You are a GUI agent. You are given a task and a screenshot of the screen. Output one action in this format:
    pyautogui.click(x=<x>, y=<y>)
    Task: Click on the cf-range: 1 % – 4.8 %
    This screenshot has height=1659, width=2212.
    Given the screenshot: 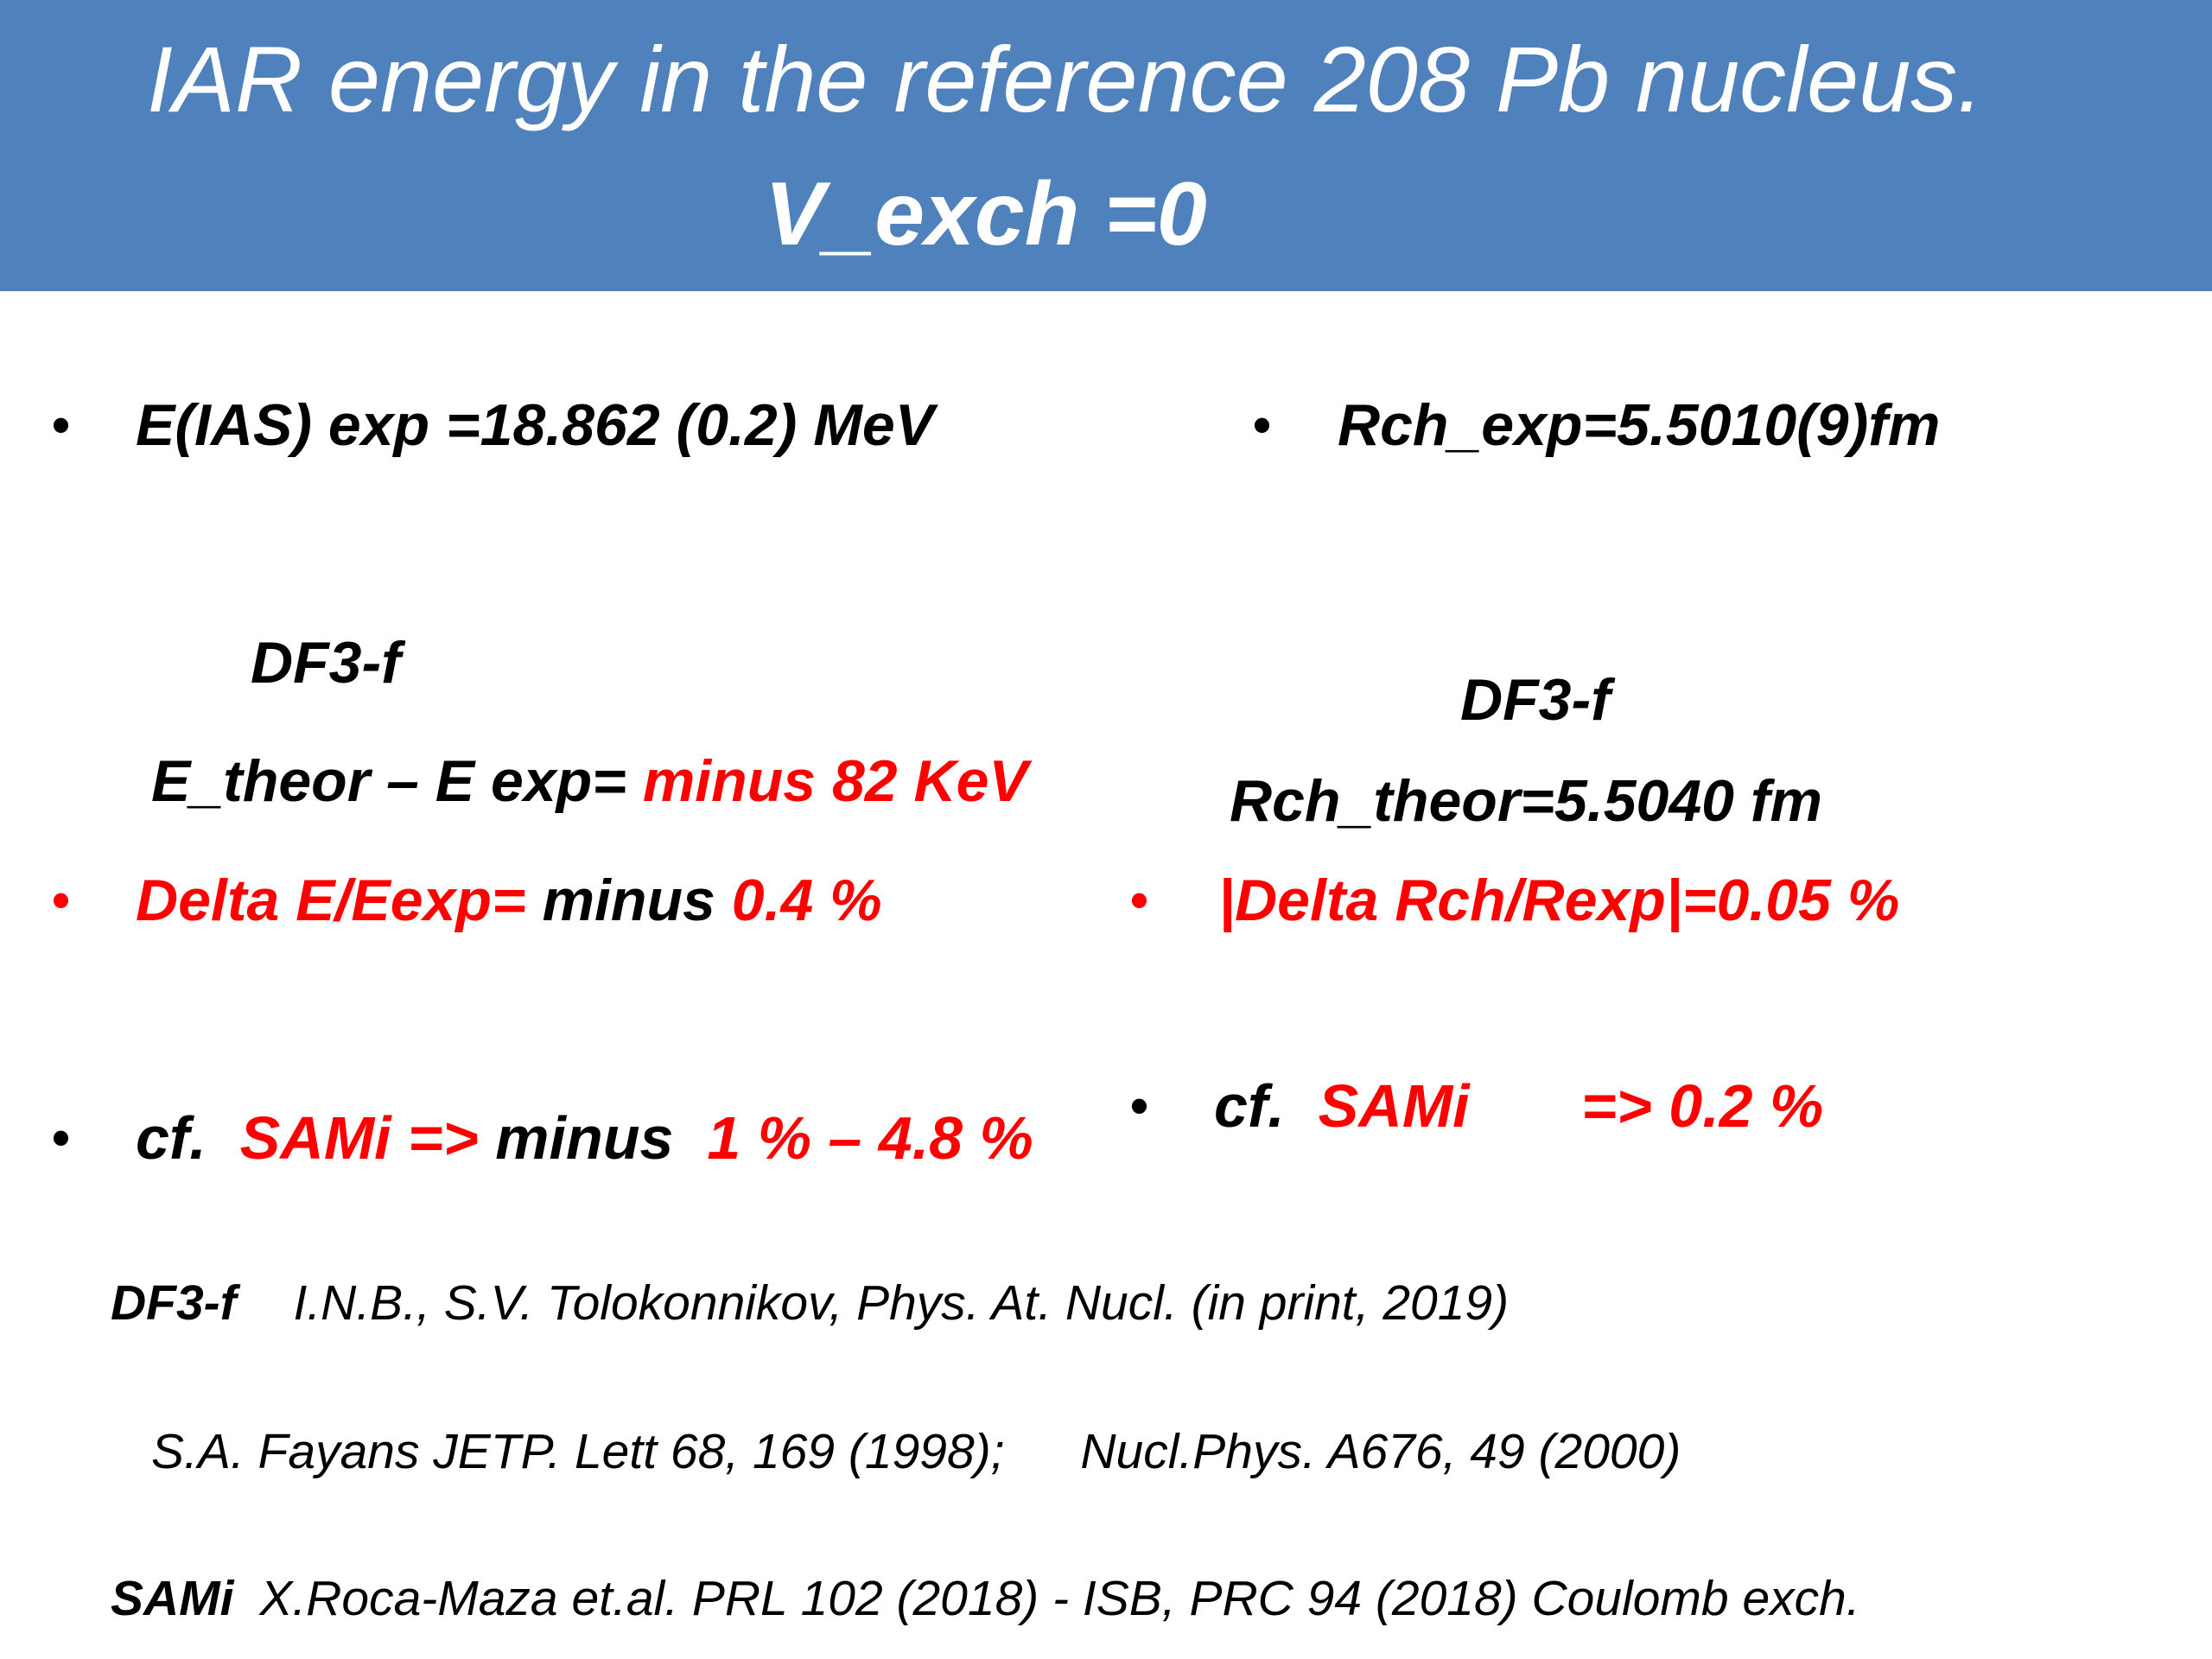 What is the action you would take?
    pyautogui.click(x=870, y=1138)
    